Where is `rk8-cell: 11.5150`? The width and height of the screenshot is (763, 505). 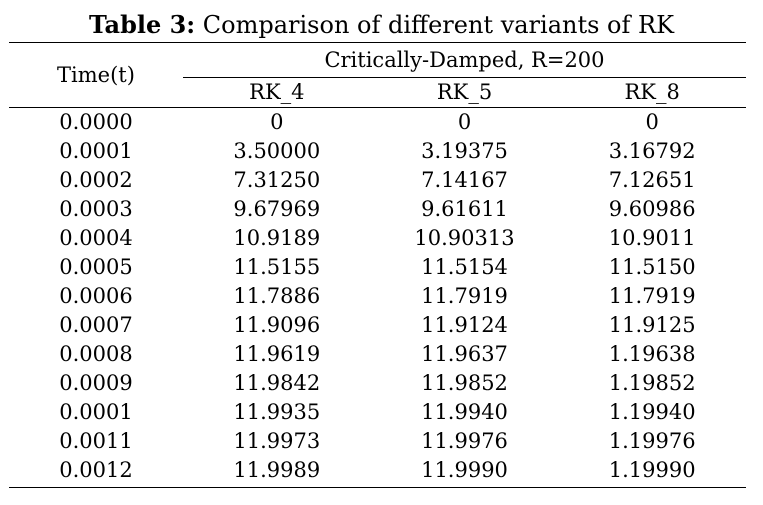
rk8-cell: 11.5150 is located at coordinates (652, 267).